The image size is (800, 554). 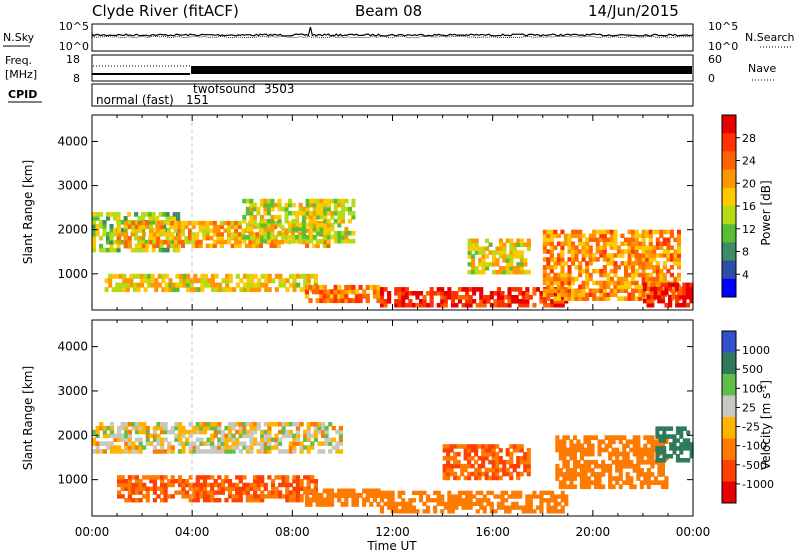 What do you see at coordinates (715, 59) in the screenshot?
I see `freq-right-tick-top: 60` at bounding box center [715, 59].